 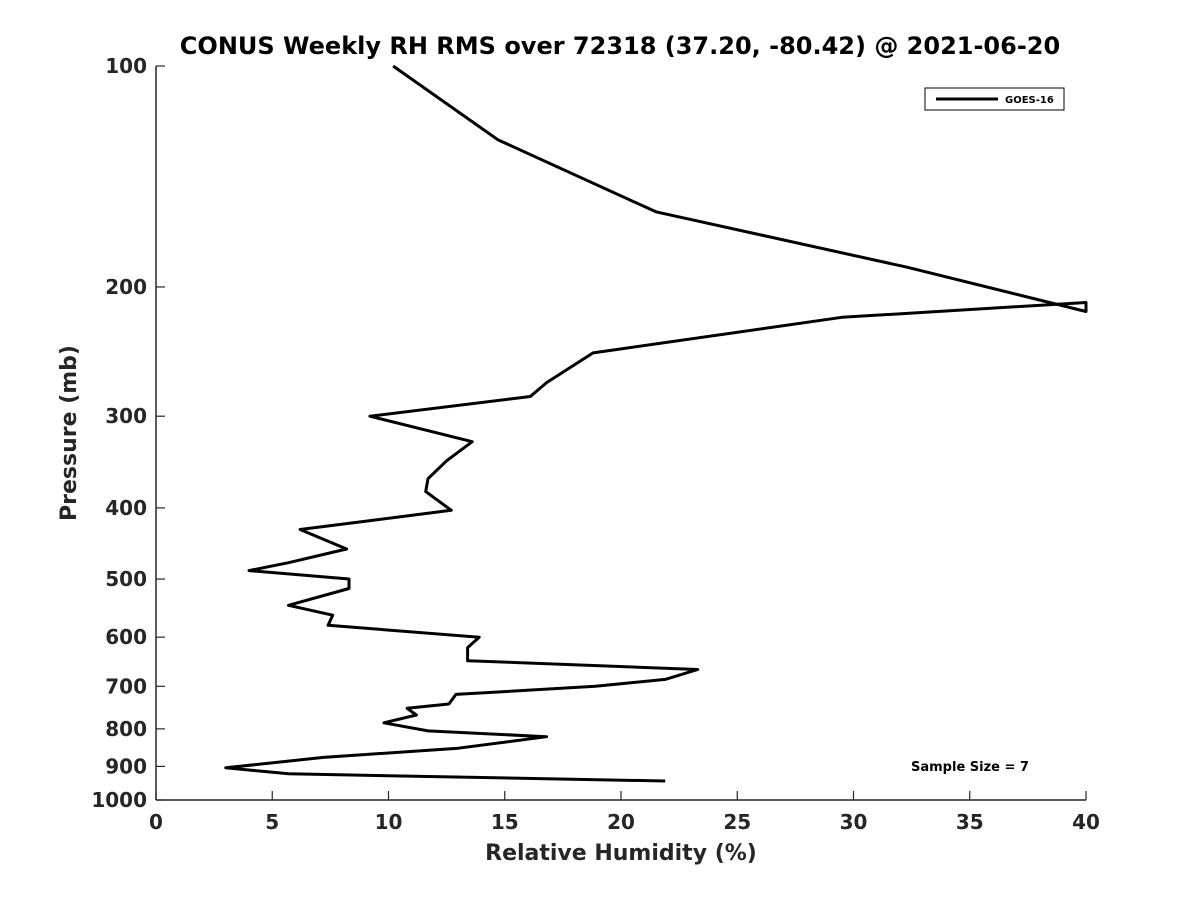 I want to click on y-tick-label: 800, so click(x=126, y=729).